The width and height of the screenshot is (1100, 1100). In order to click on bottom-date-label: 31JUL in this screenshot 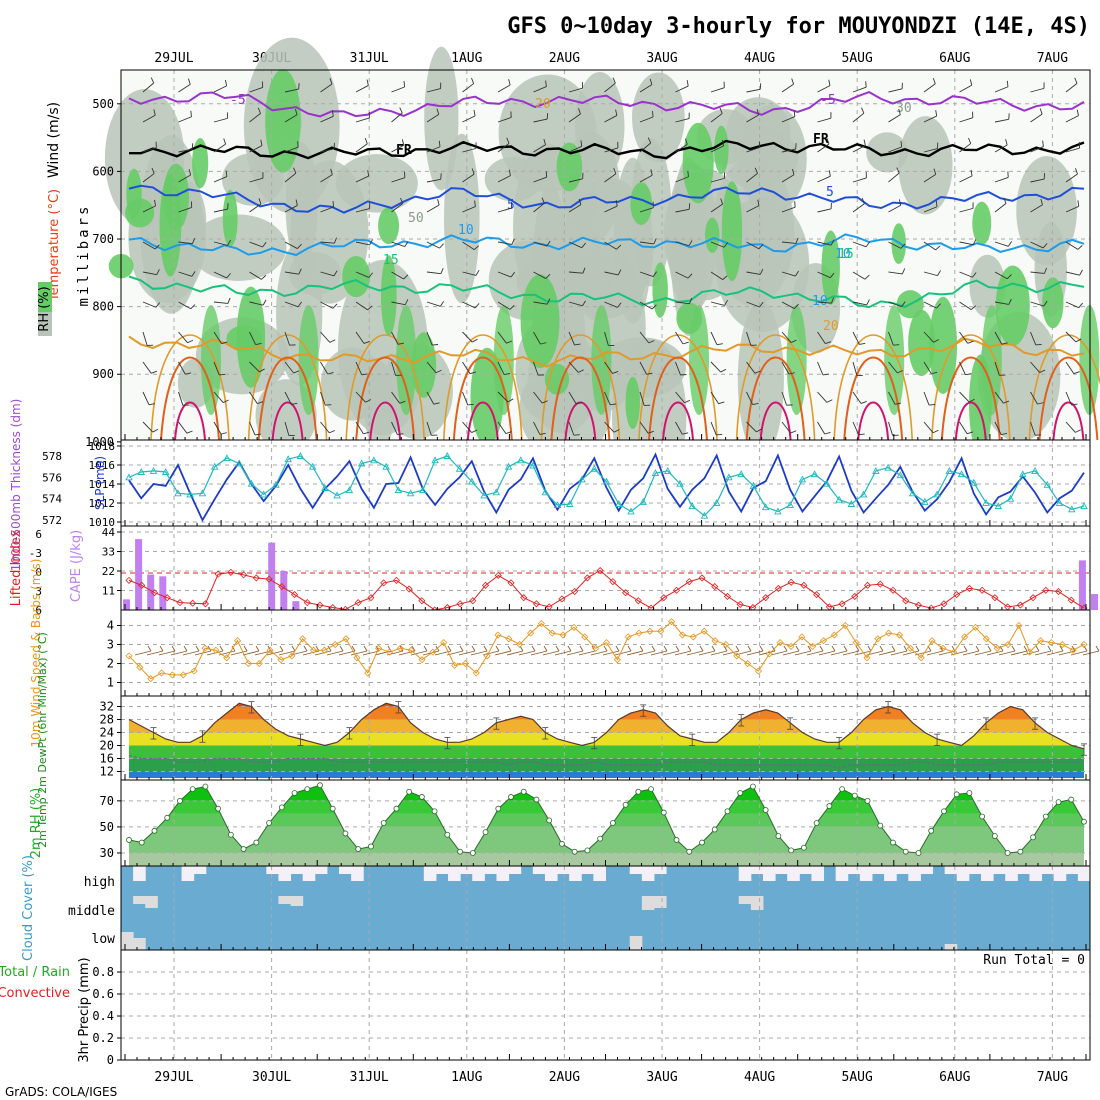, I will do `click(369, 1077)`.